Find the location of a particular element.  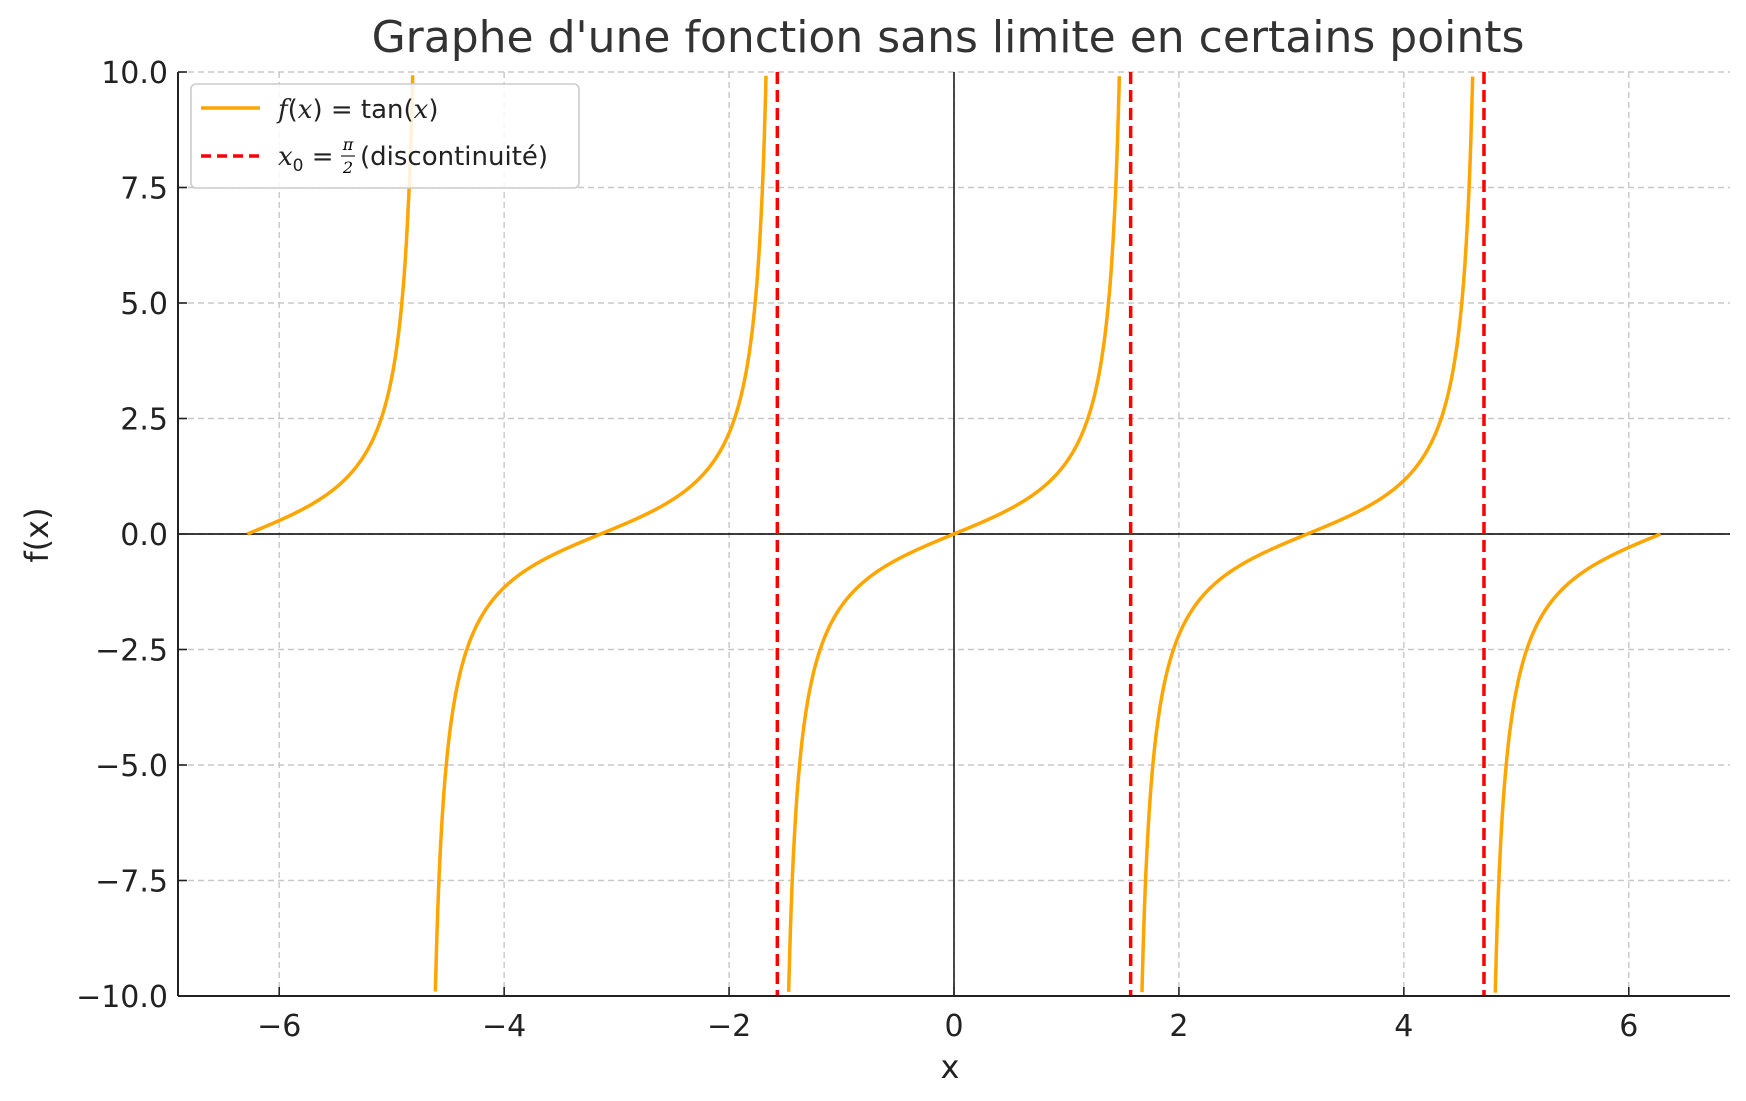

legend-paren: ( is located at coordinates (293, 110).